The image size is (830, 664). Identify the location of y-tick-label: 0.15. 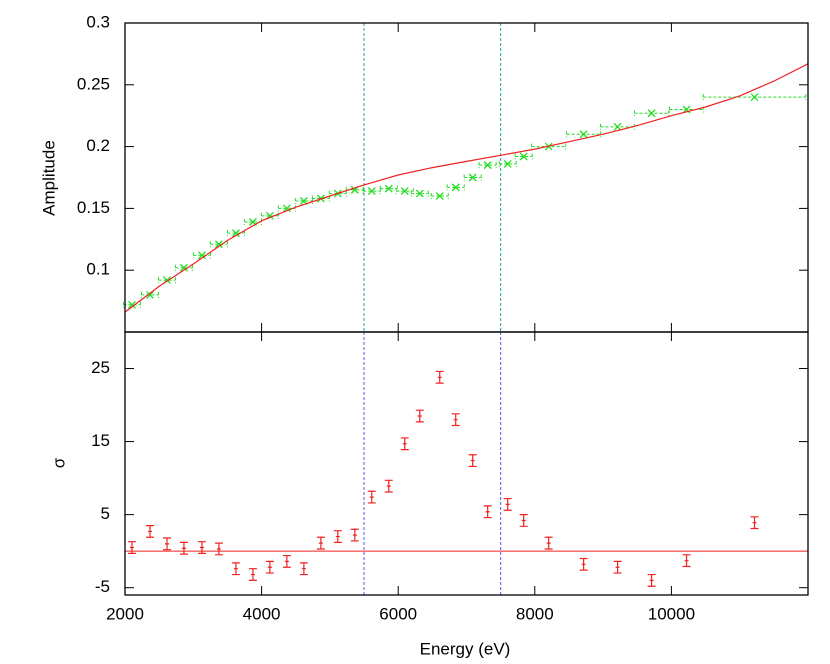
(93, 207).